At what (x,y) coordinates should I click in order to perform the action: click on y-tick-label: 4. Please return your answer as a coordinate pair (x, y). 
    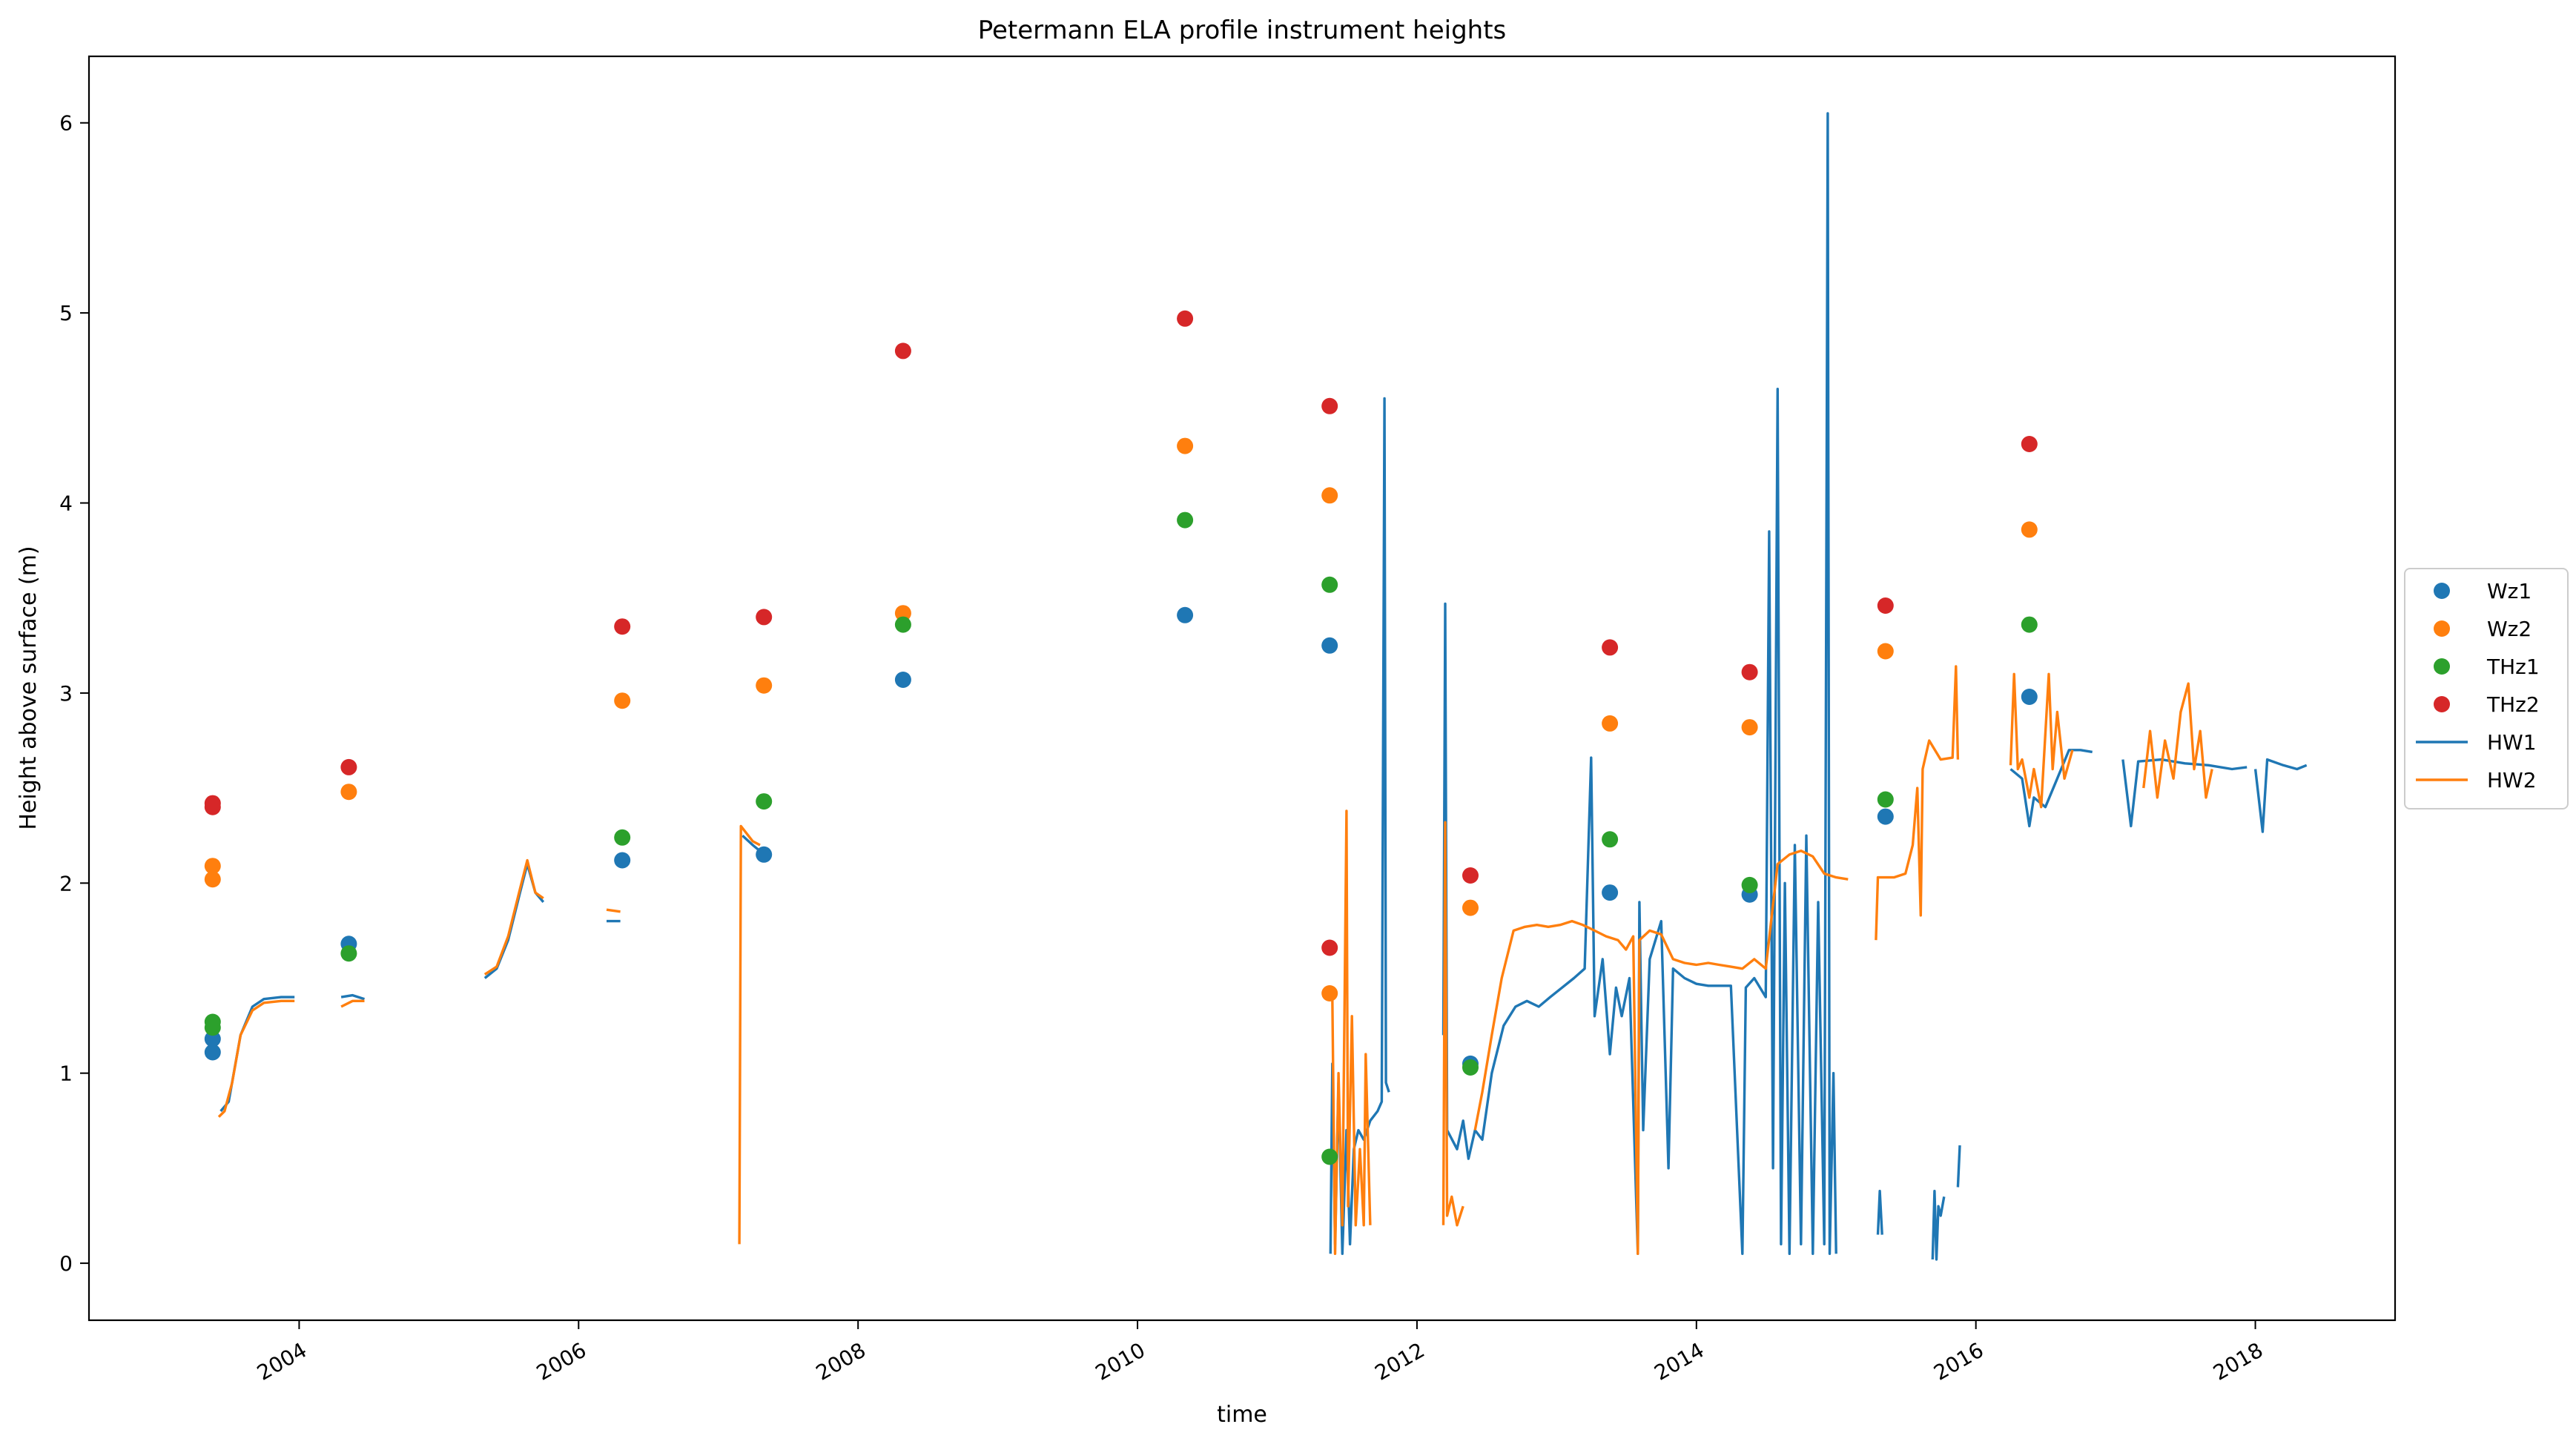
    Looking at the image, I should click on (66, 503).